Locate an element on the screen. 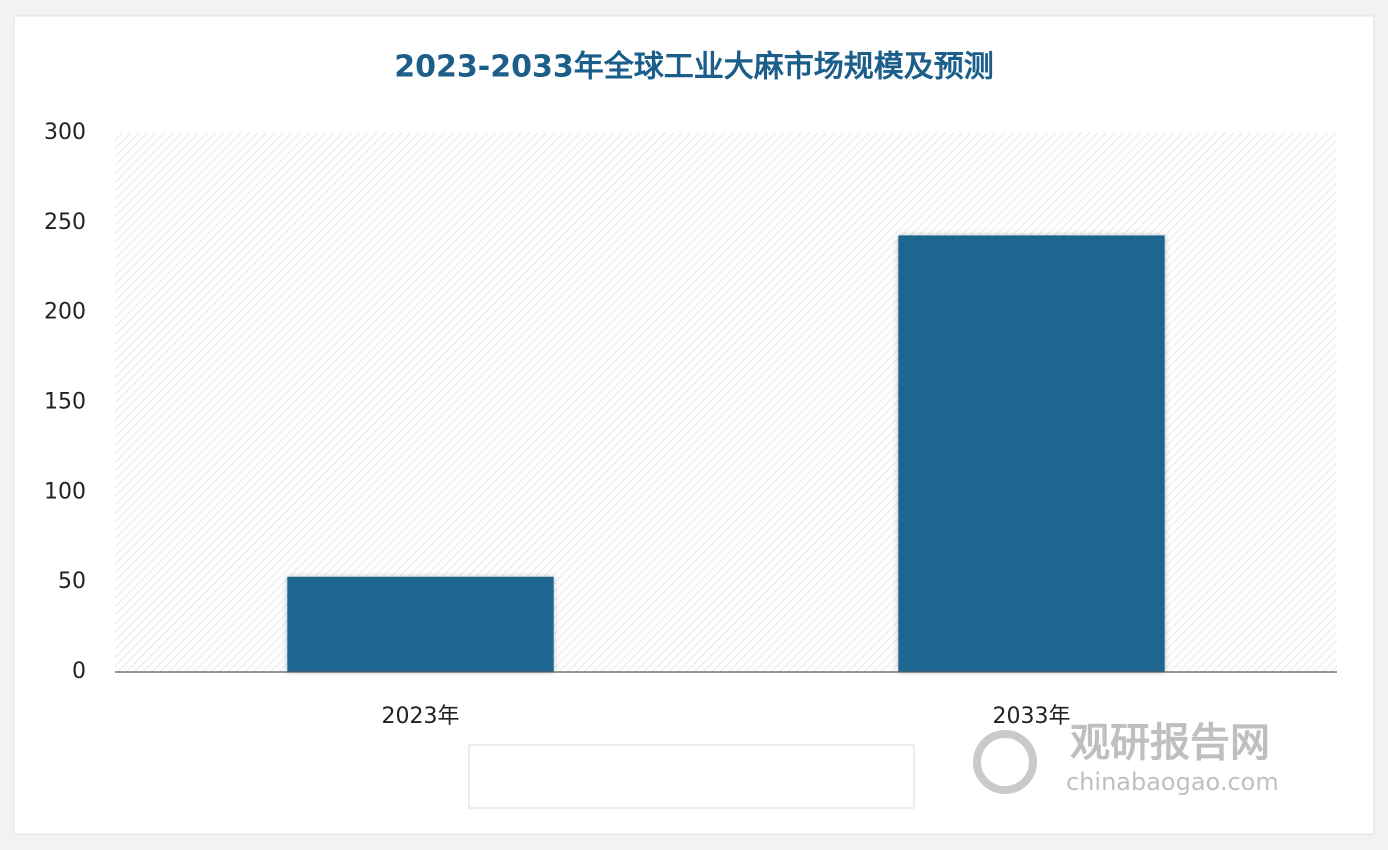 This screenshot has width=1388, height=850. y-tick-label: 100 is located at coordinates (65, 491).